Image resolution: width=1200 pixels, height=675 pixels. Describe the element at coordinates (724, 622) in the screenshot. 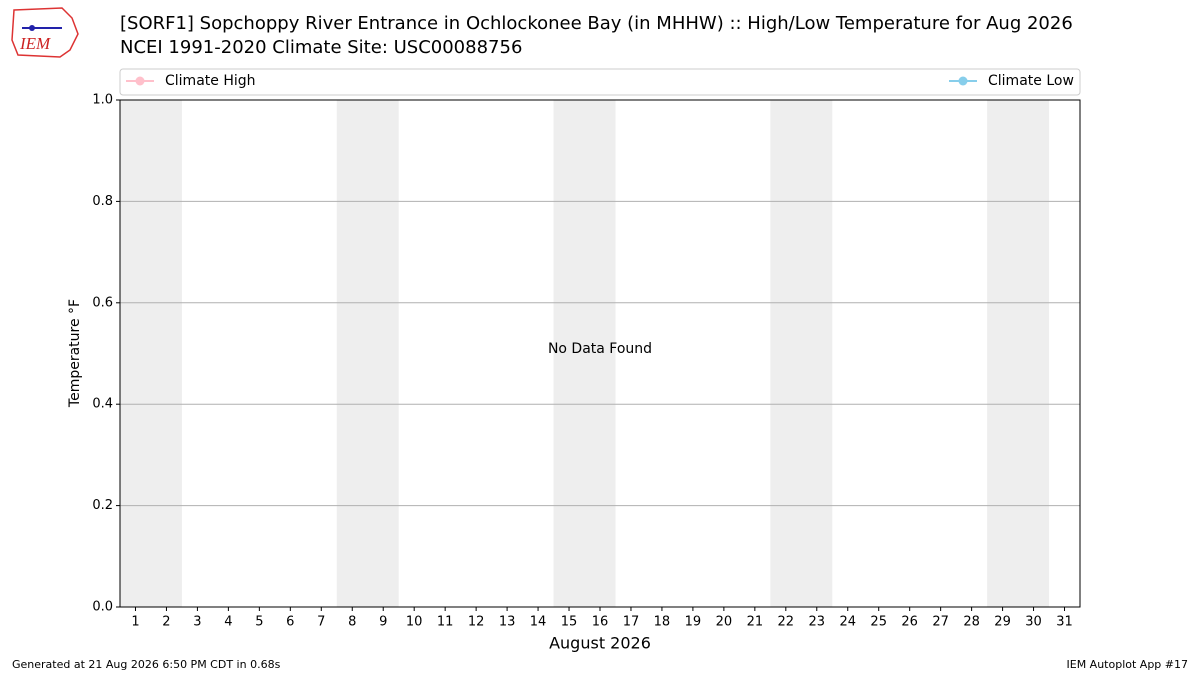

I see `x-tick-label: 20` at that location.